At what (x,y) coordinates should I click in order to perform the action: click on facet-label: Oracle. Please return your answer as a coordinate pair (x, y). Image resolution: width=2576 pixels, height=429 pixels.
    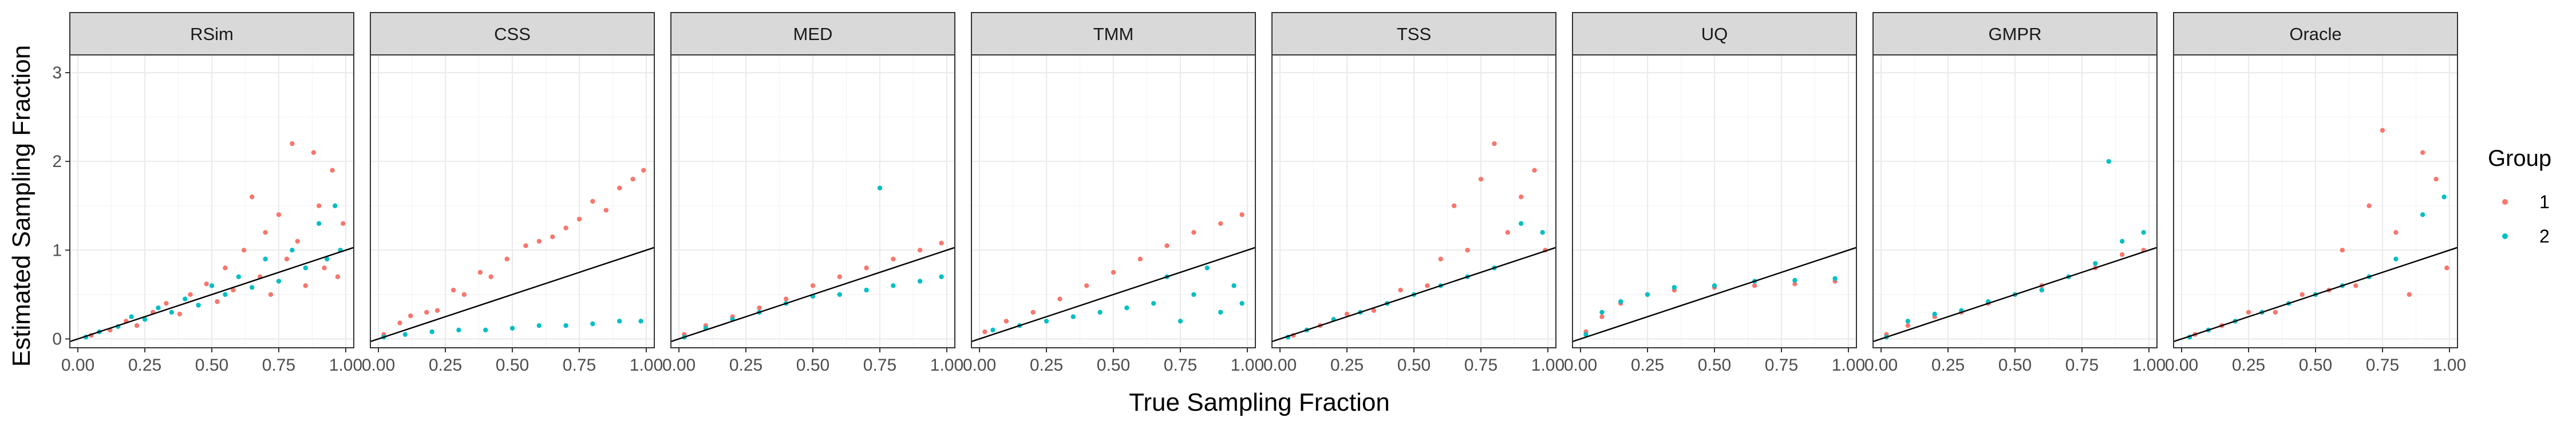
    Looking at the image, I should click on (2315, 34).